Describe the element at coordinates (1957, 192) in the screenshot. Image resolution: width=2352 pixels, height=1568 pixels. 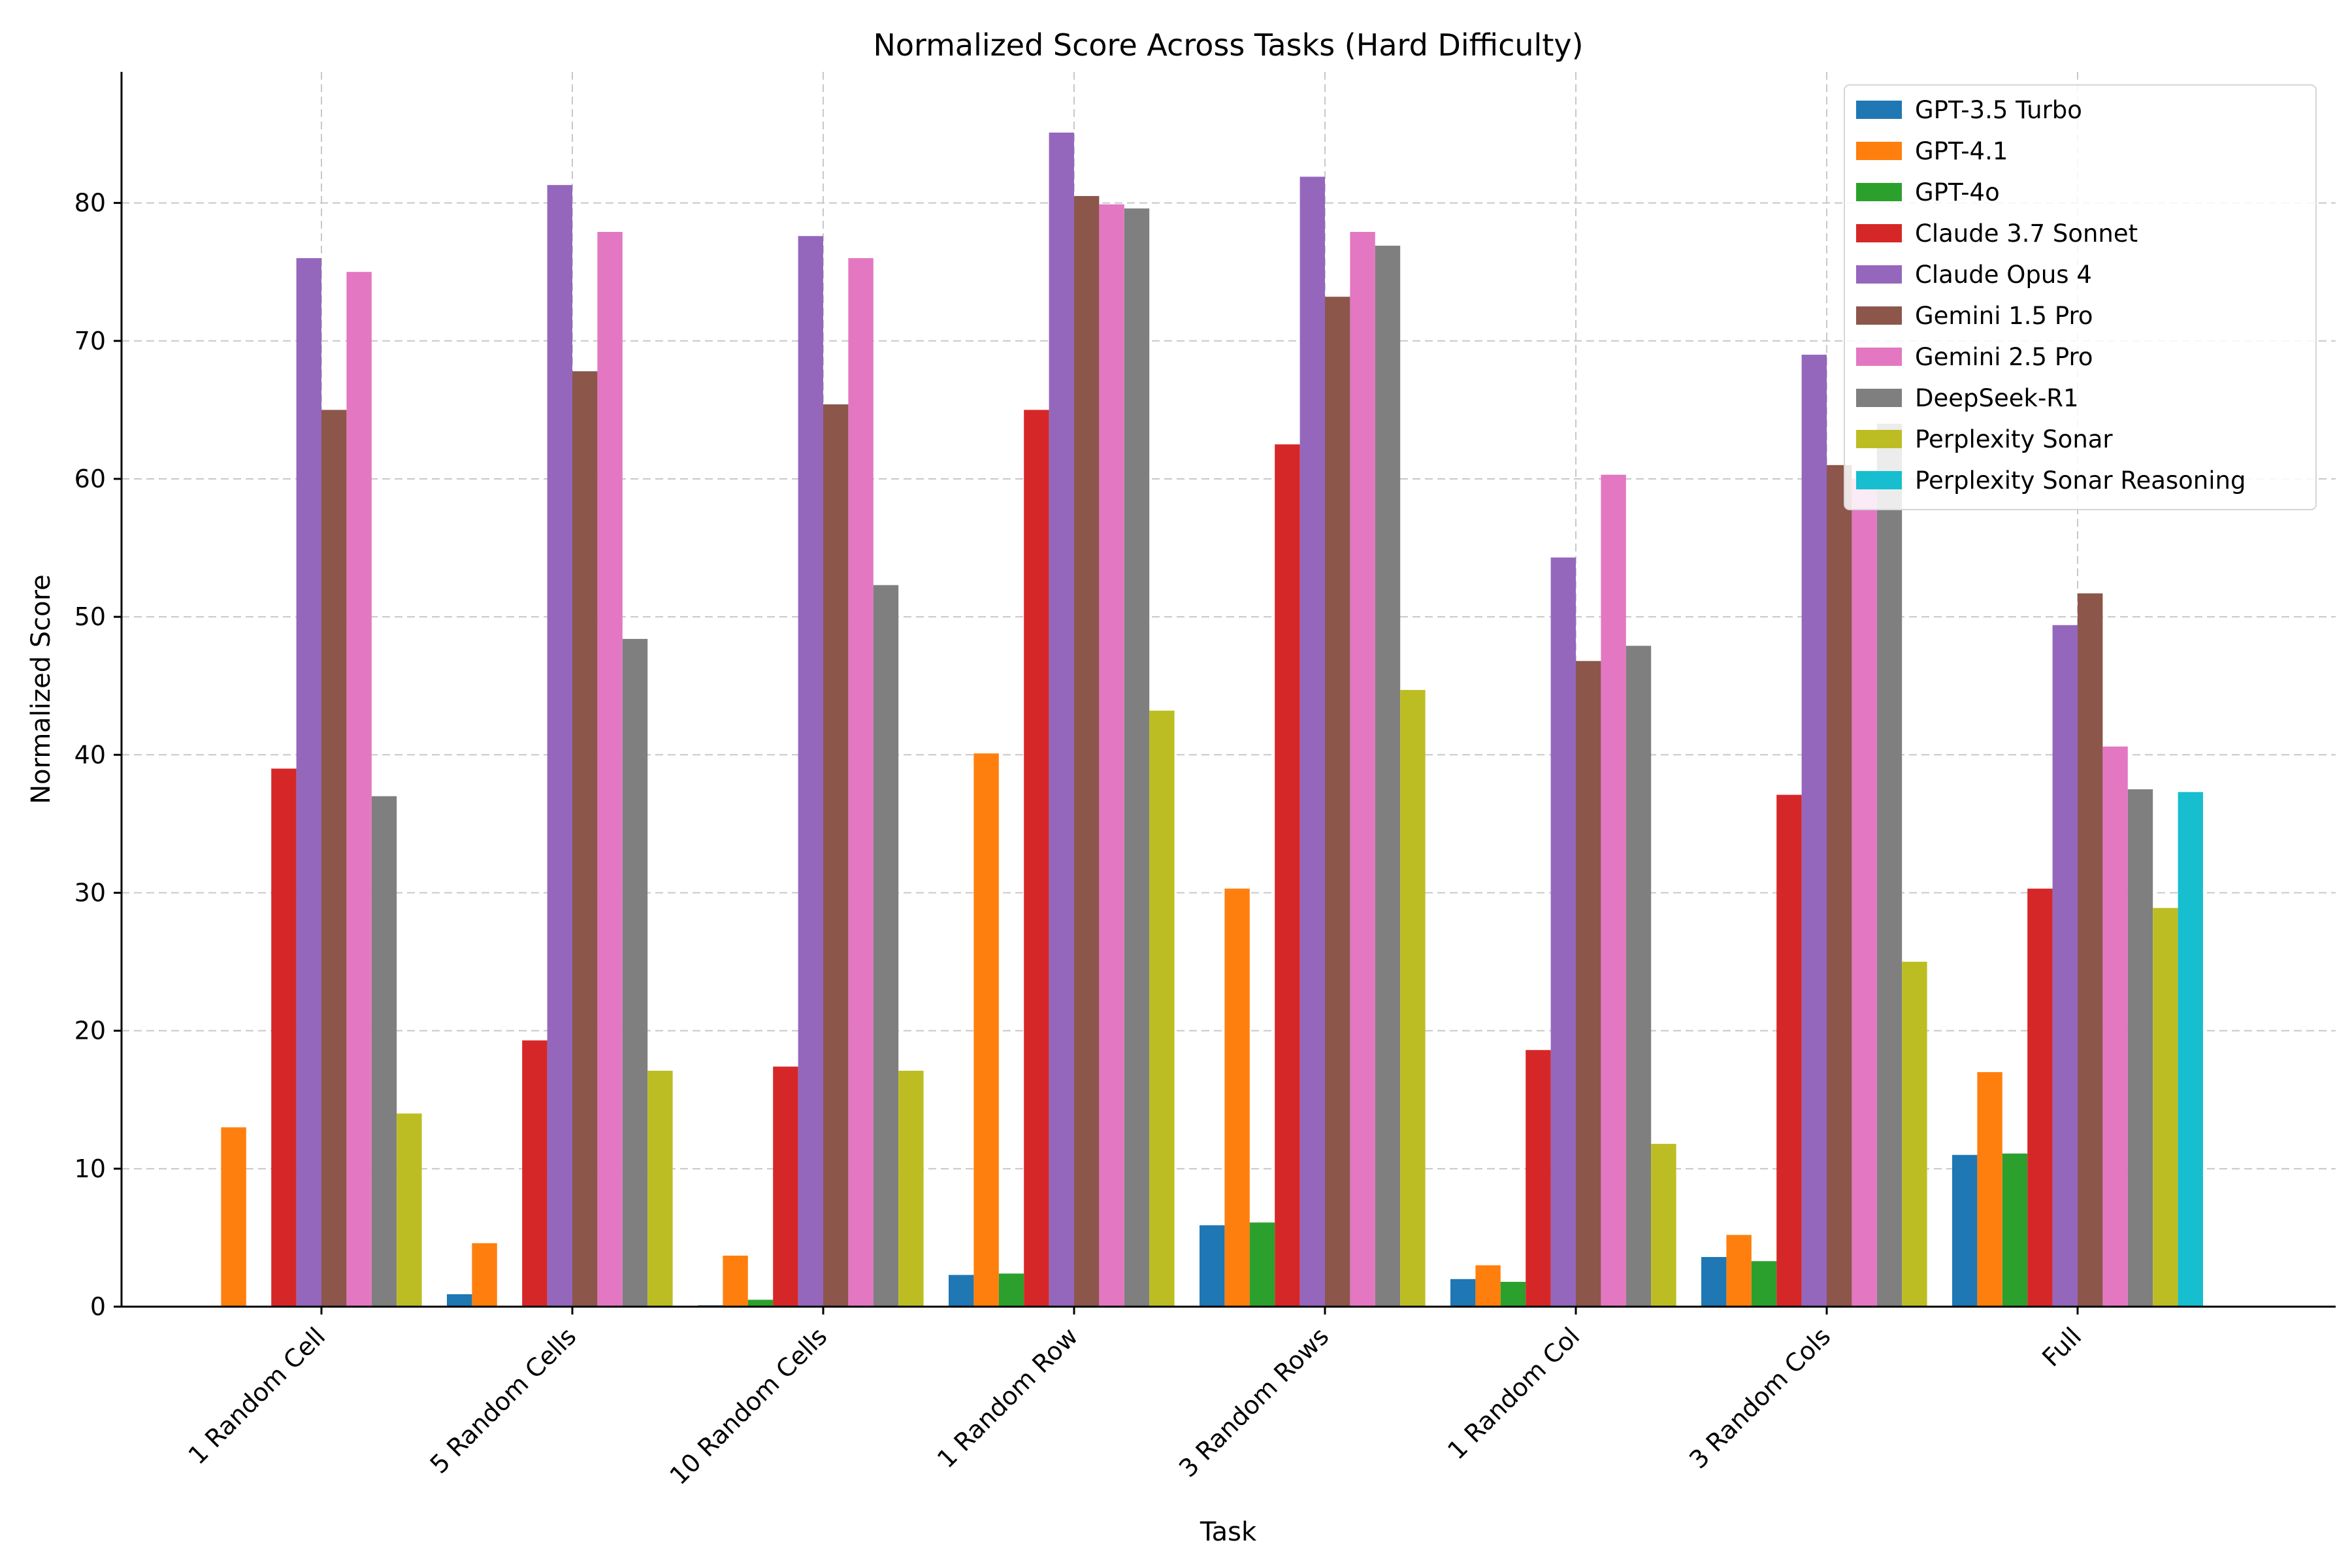
I see `legend-label: GPT-4o` at that location.